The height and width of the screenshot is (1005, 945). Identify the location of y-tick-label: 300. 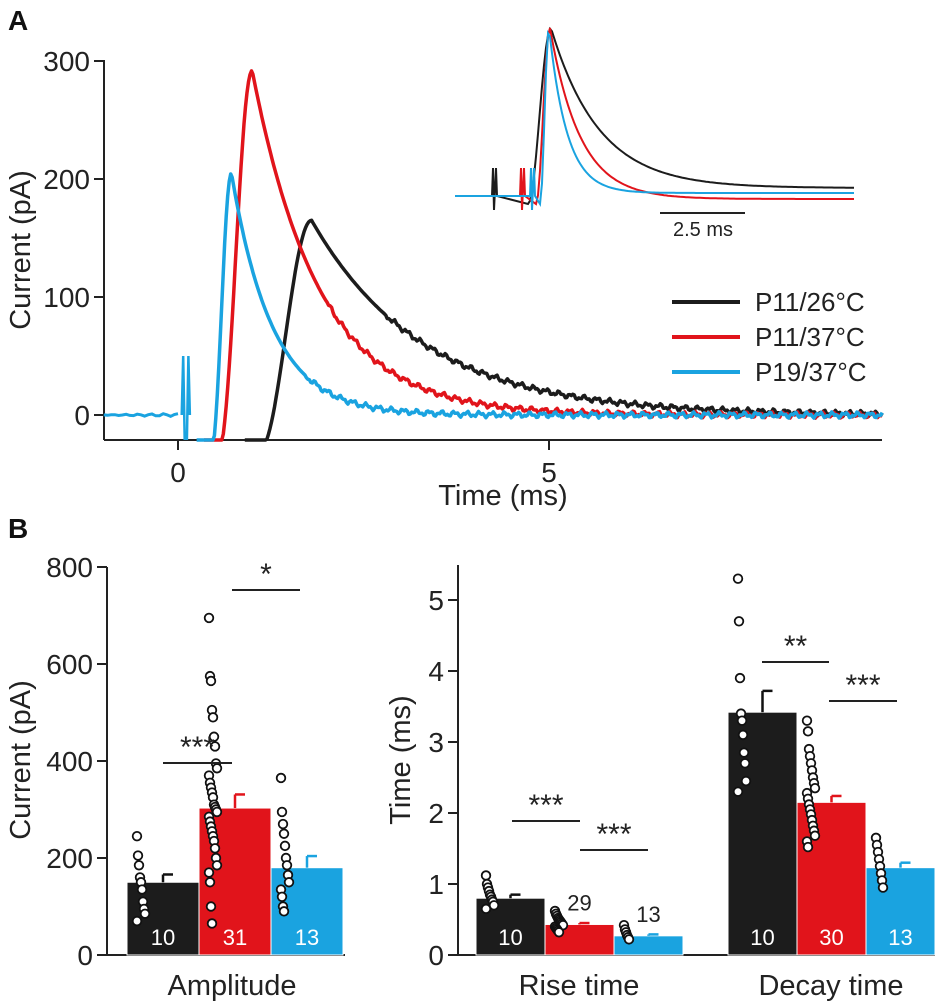
(66, 61).